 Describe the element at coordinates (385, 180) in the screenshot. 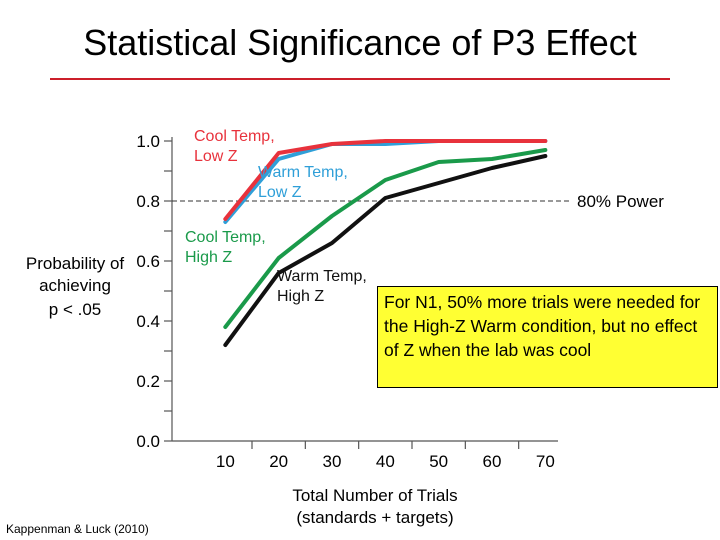

I see `series-line-cool-temp-low-z` at that location.